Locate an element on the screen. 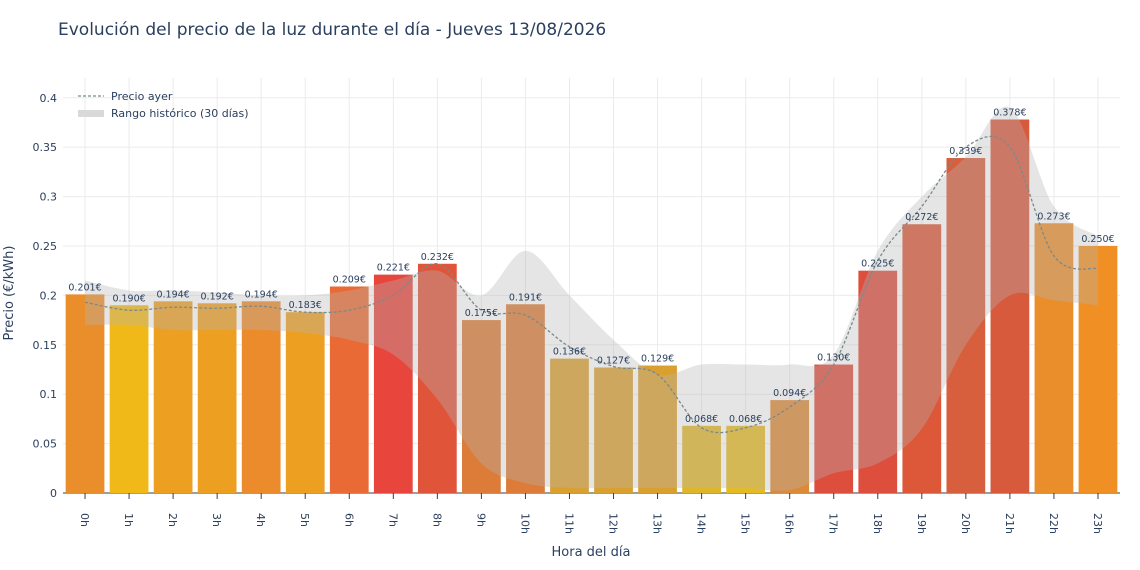 Image resolution: width=1140 pixels, height=570 pixels. bar-value-label: 0.129€ is located at coordinates (657, 359).